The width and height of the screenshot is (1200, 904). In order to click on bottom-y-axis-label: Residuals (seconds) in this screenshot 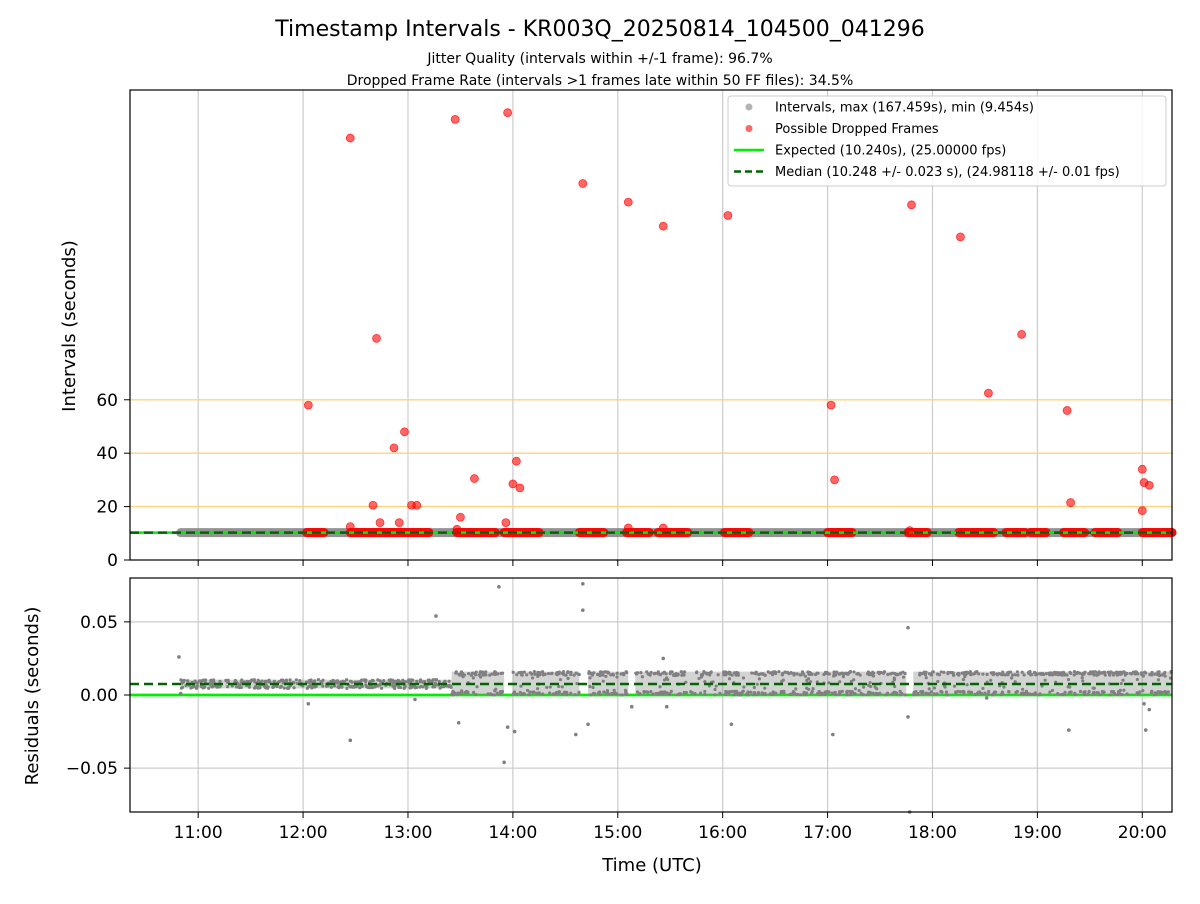, I will do `click(32, 696)`.